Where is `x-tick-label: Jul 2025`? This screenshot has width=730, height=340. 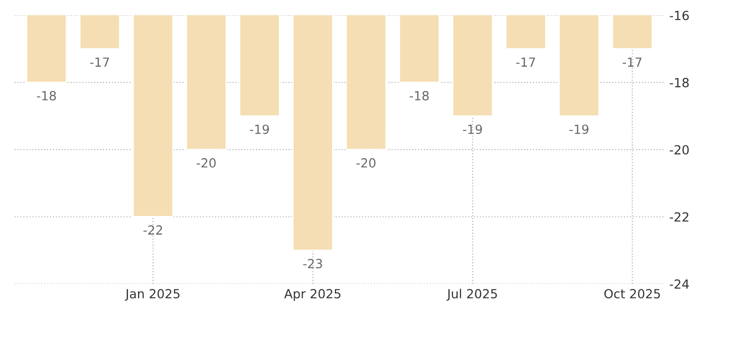 x-tick-label: Jul 2025 is located at coordinates (471, 294).